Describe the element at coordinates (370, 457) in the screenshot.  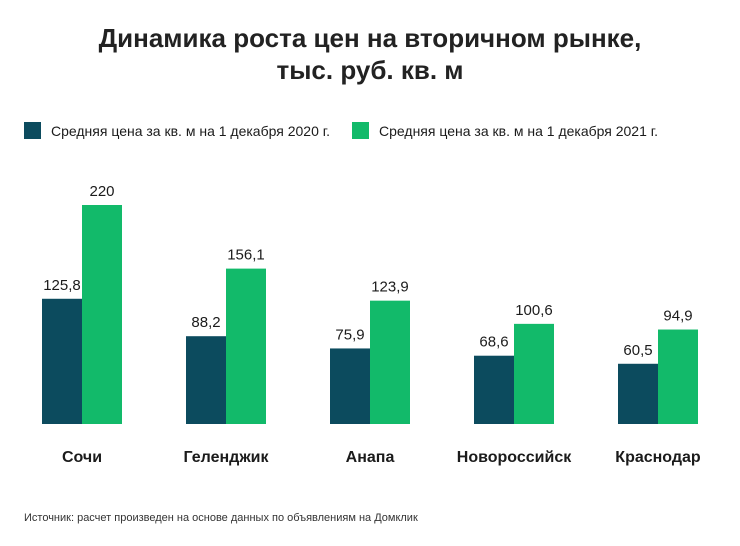
I see `category-label-2: Анапа` at that location.